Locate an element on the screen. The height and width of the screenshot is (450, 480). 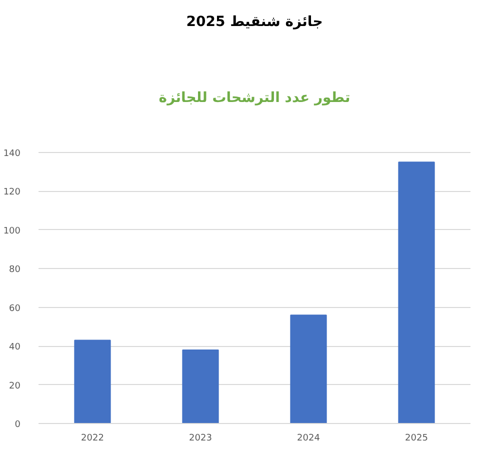
x-tick-label: 2025 is located at coordinates (416, 439).